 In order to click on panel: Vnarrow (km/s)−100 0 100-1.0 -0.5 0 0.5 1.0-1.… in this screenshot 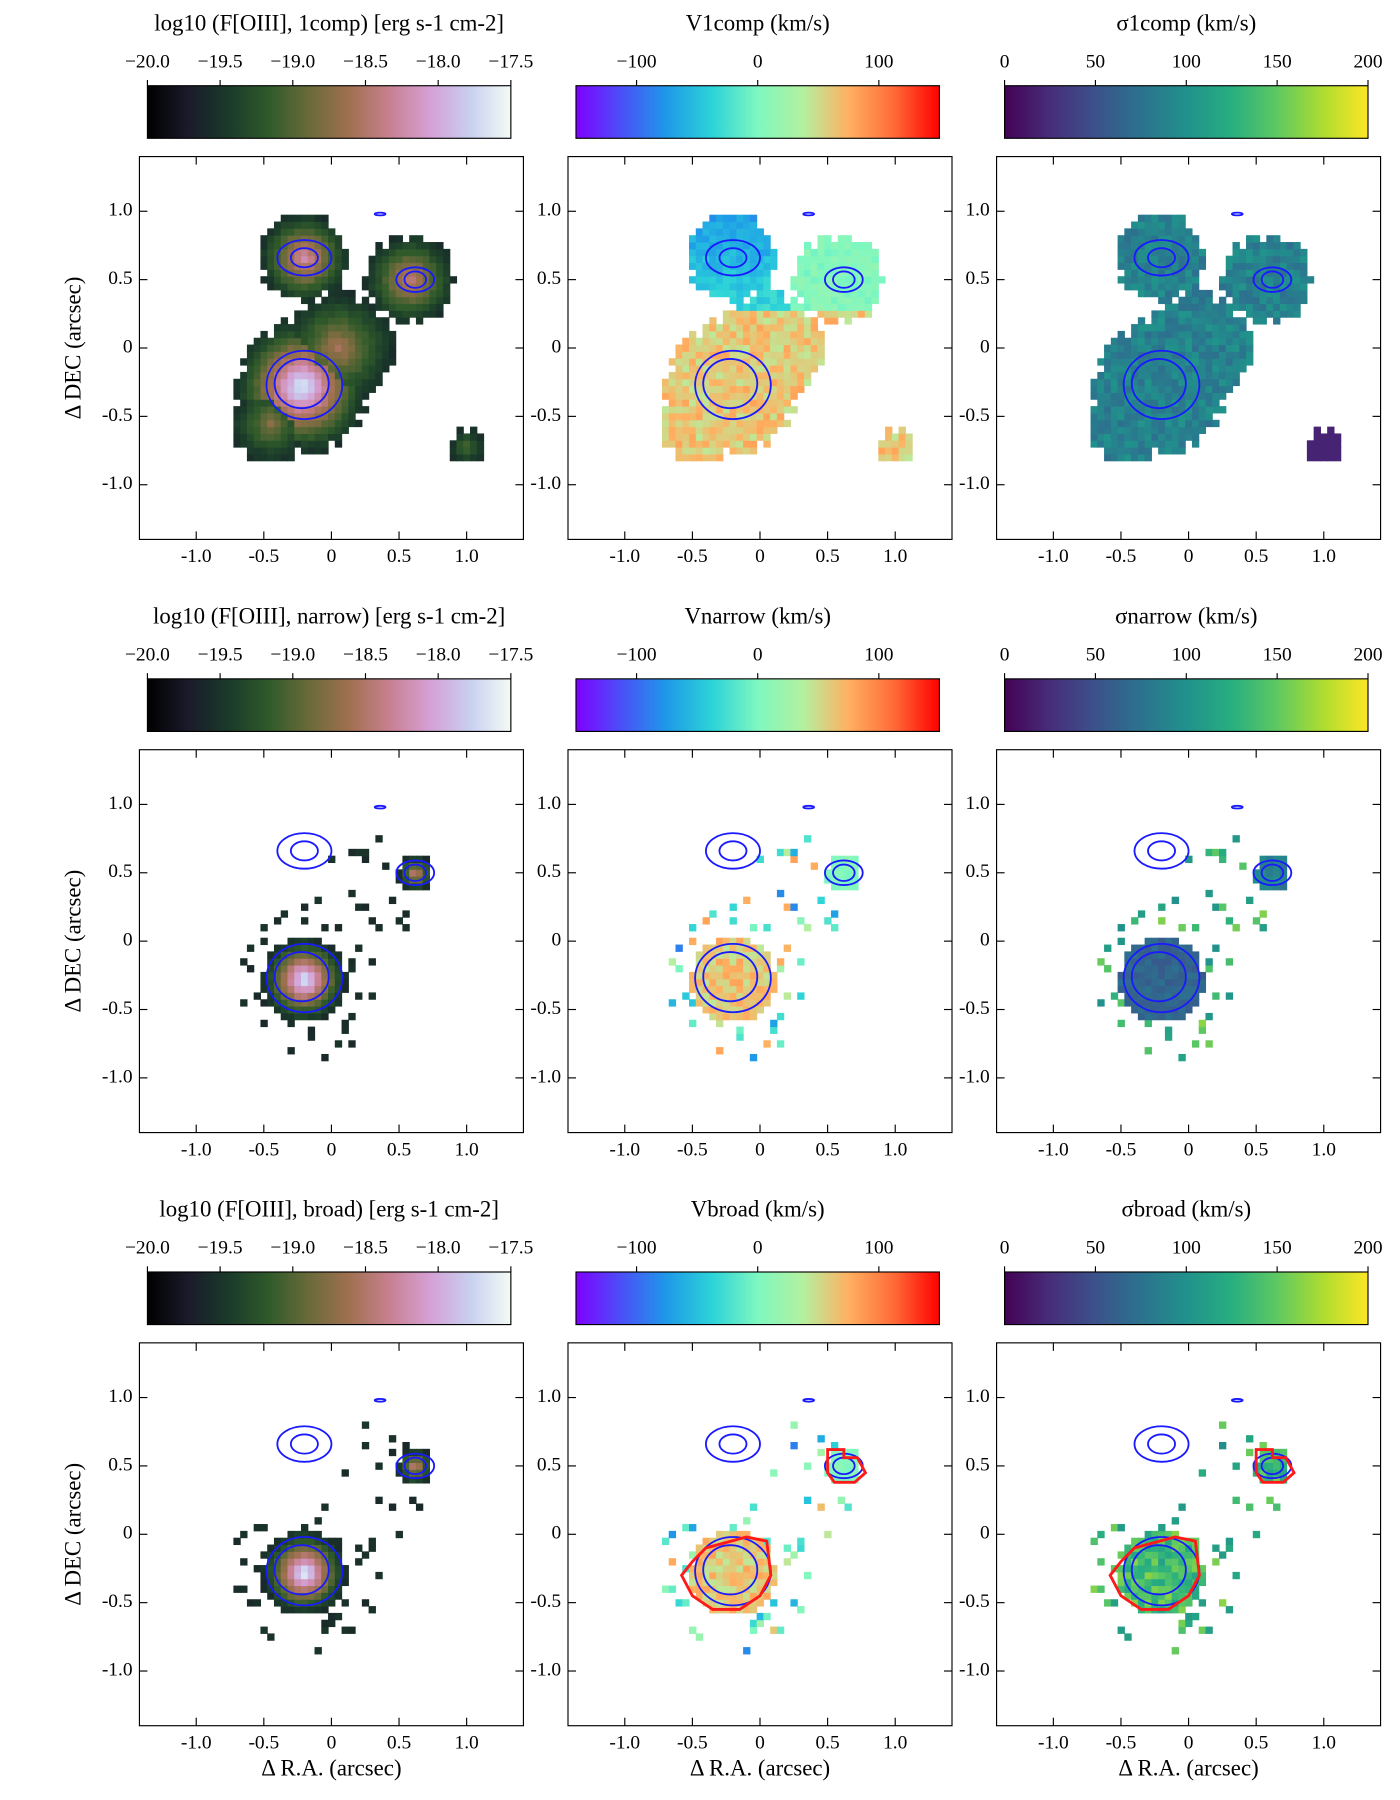, I will do `click(741, 882)`.